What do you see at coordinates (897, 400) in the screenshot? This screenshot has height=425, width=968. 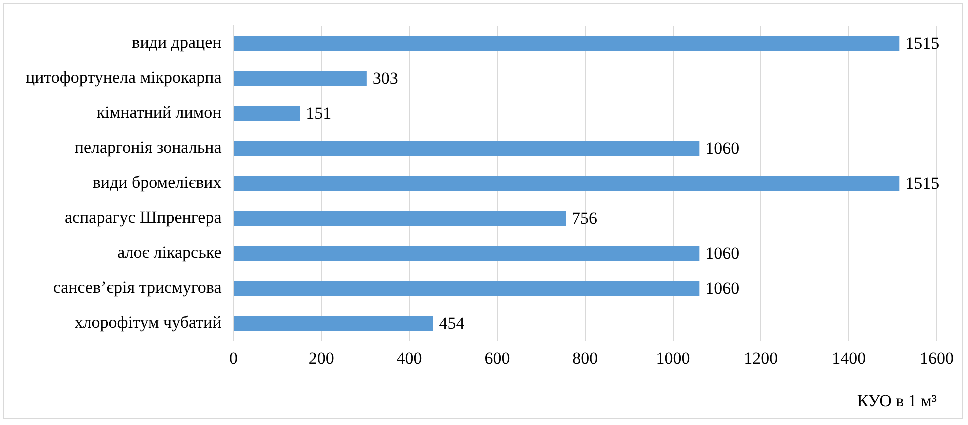 I see `x-axis-title: КУО в 1 м³` at bounding box center [897, 400].